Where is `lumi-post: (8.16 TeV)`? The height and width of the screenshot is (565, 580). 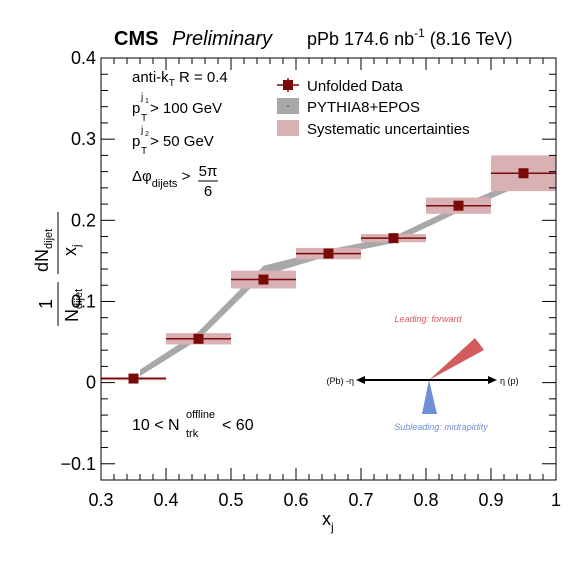 lumi-post: (8.16 TeV) is located at coordinates (469, 39).